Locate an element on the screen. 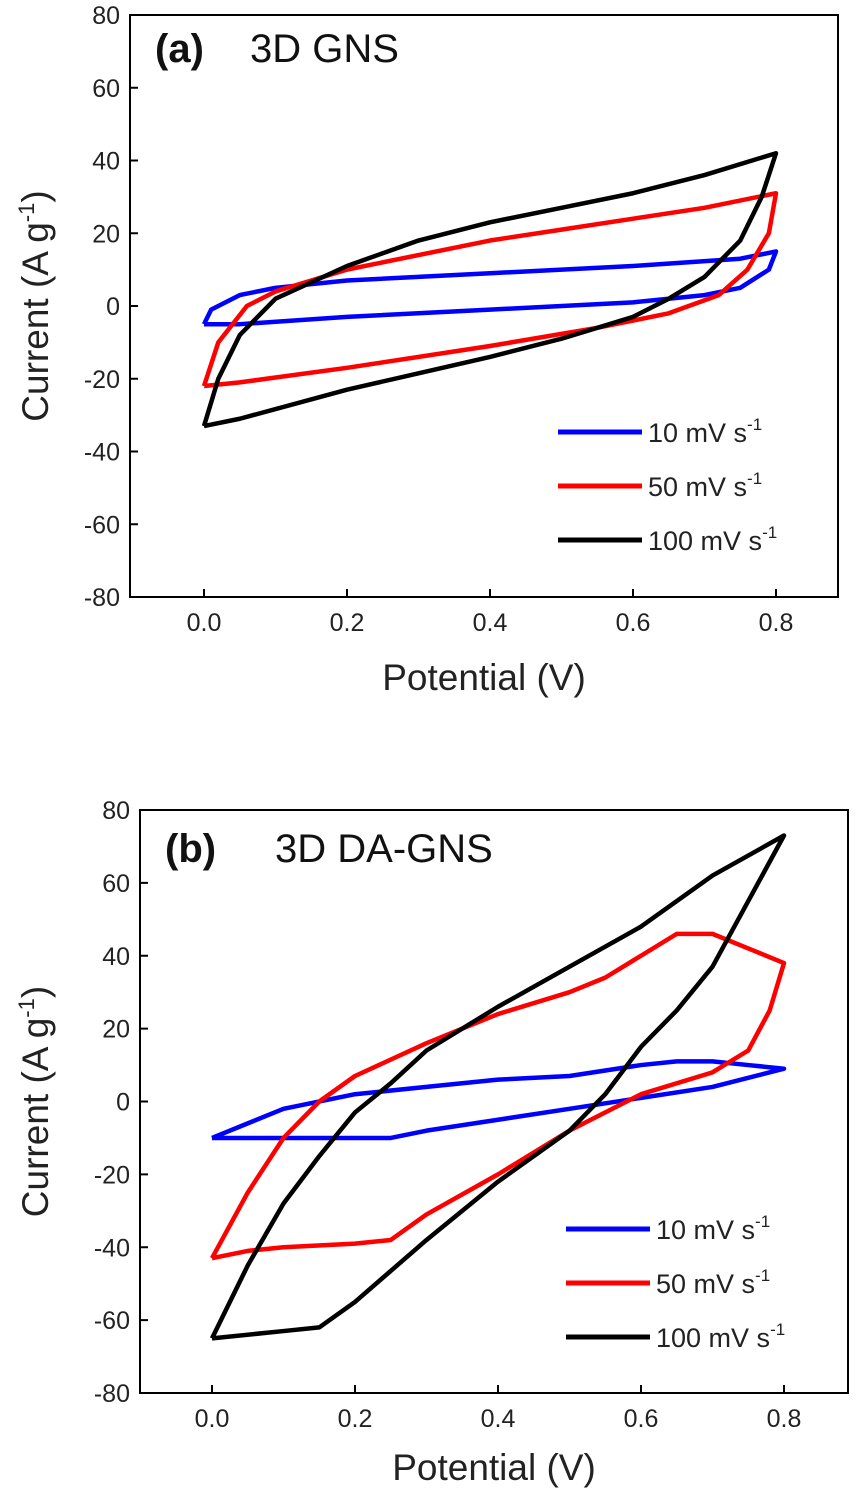  panel-title: 3D GNS is located at coordinates (324, 49).